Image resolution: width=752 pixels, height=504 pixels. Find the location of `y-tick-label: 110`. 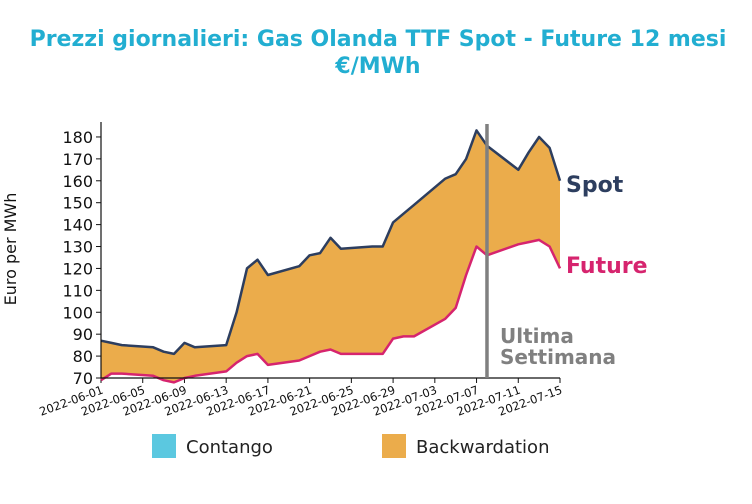

y-tick-label: 110 is located at coordinates (77, 290).